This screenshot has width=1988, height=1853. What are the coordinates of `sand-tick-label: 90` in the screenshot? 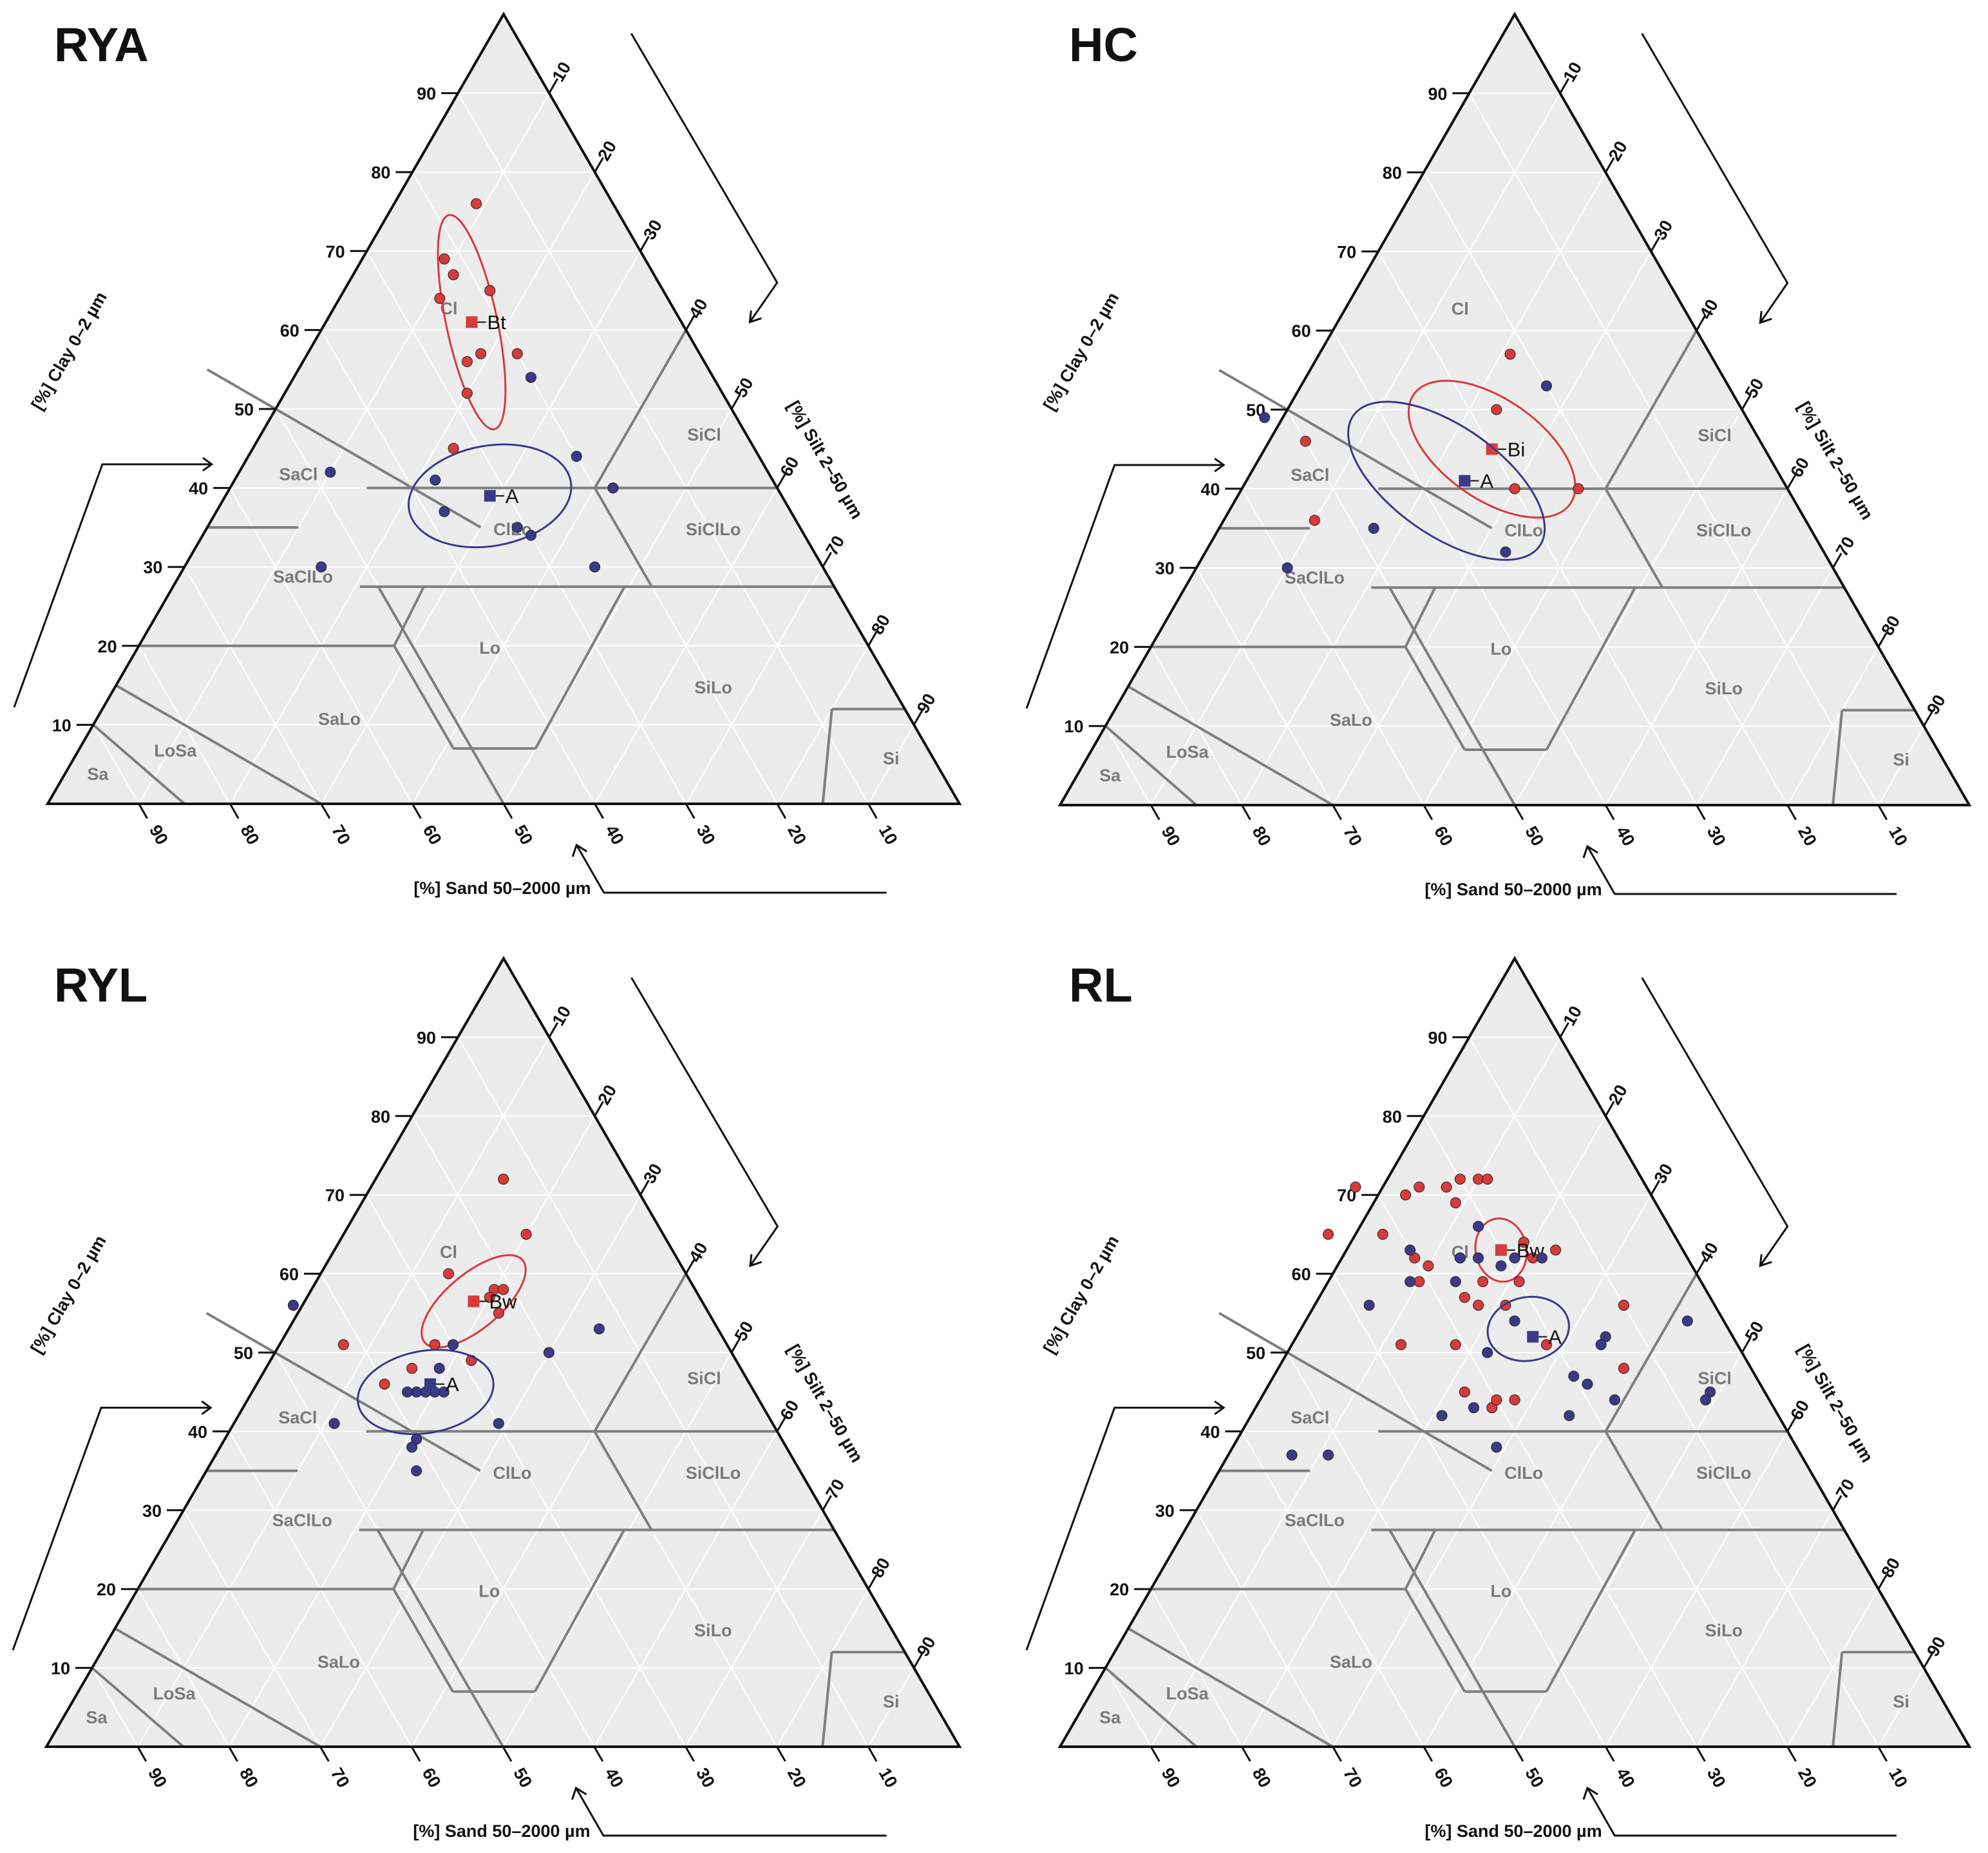 It's located at (1170, 1778).